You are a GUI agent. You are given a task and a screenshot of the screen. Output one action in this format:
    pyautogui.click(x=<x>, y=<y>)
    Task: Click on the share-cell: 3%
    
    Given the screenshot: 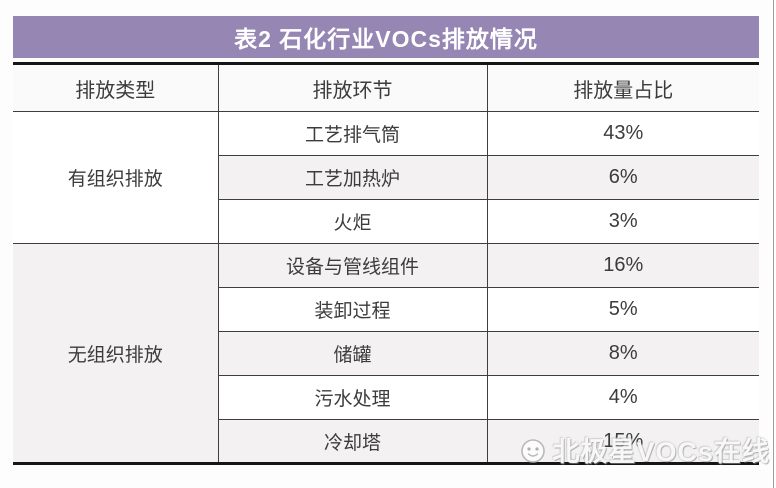 What is the action you would take?
    pyautogui.click(x=622, y=221)
    